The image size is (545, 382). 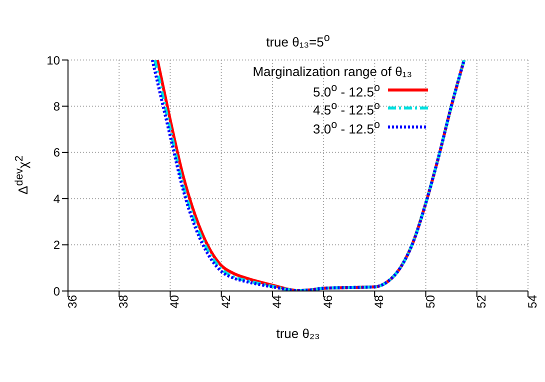 What do you see at coordinates (328, 301) in the screenshot?
I see `x-tick-label: 46` at bounding box center [328, 301].